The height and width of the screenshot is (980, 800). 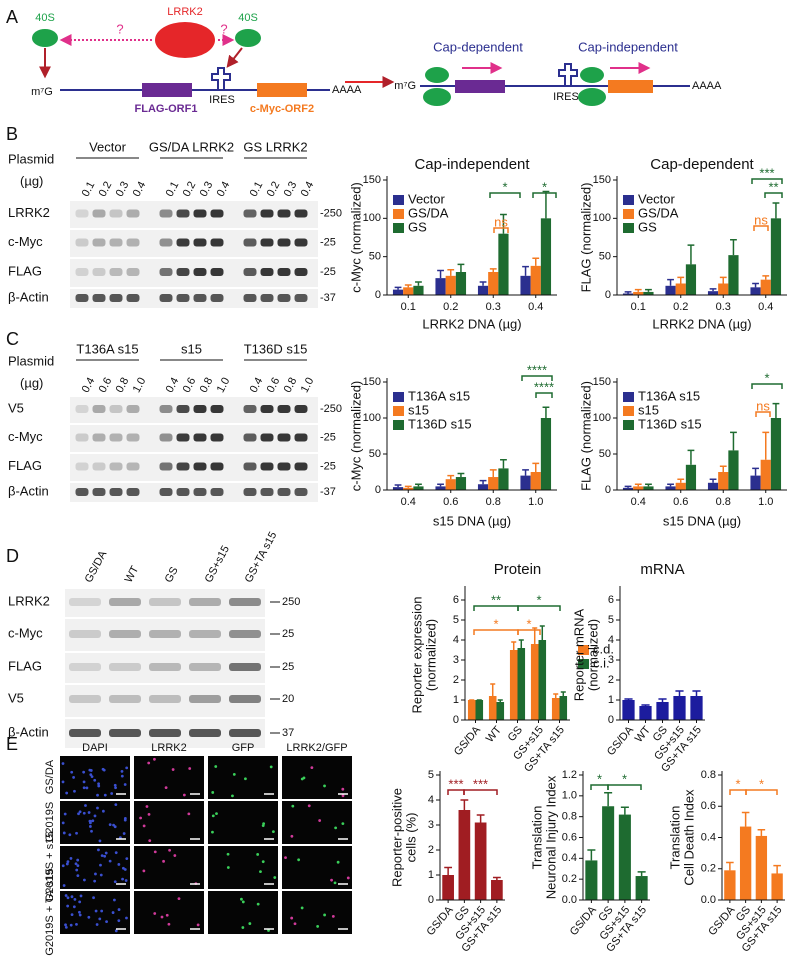 I want to click on blot-image, so click(x=194, y=254).